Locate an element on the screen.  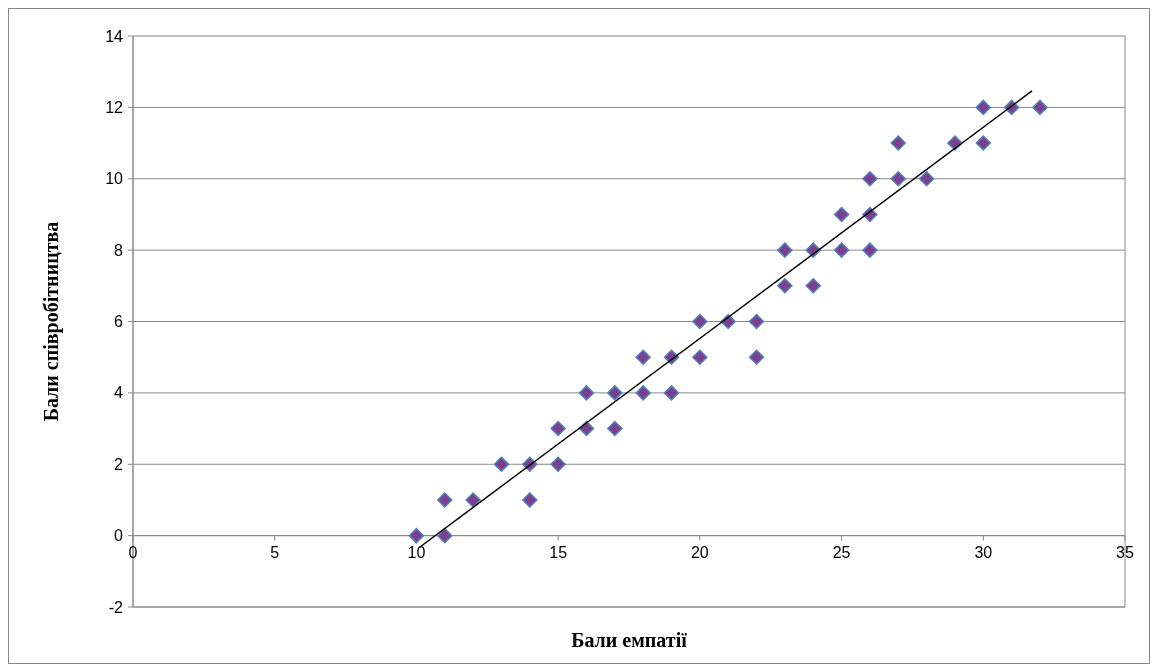
y-tick-label: 2 is located at coordinates (119, 464).